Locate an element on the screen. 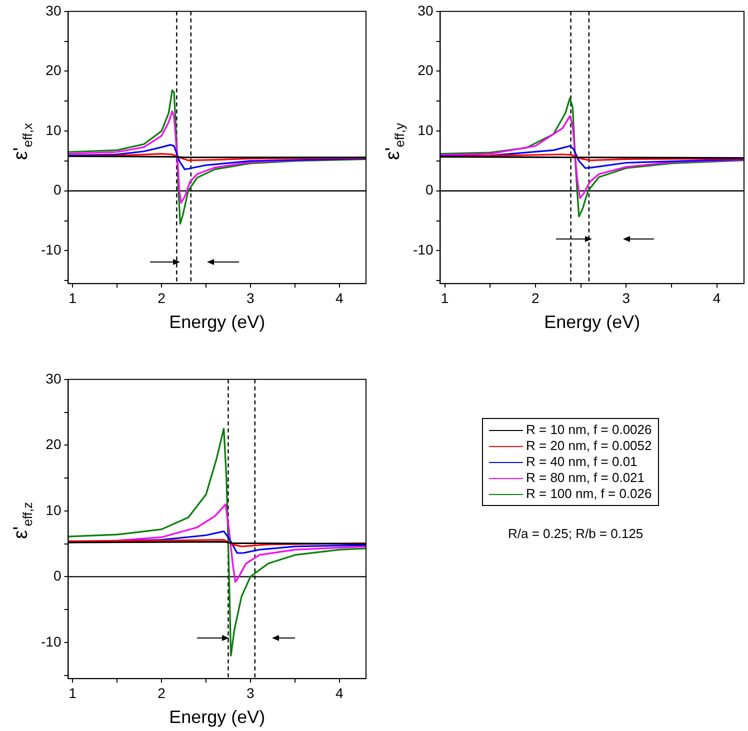  legend-label: R = 20 nm, f = 0.0052 is located at coordinates (589, 446).